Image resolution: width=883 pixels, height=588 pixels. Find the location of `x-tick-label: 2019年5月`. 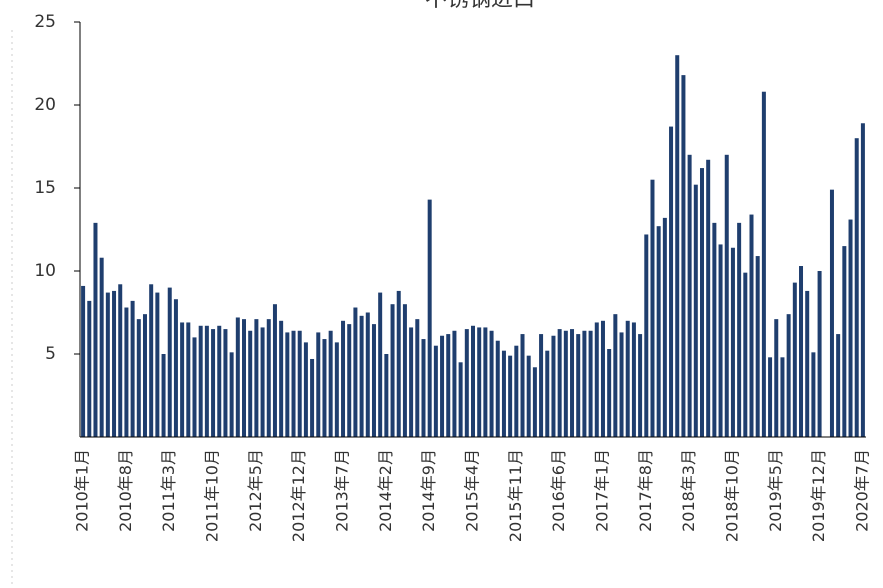

x-tick-label: 2019年5月 is located at coordinates (775, 490).